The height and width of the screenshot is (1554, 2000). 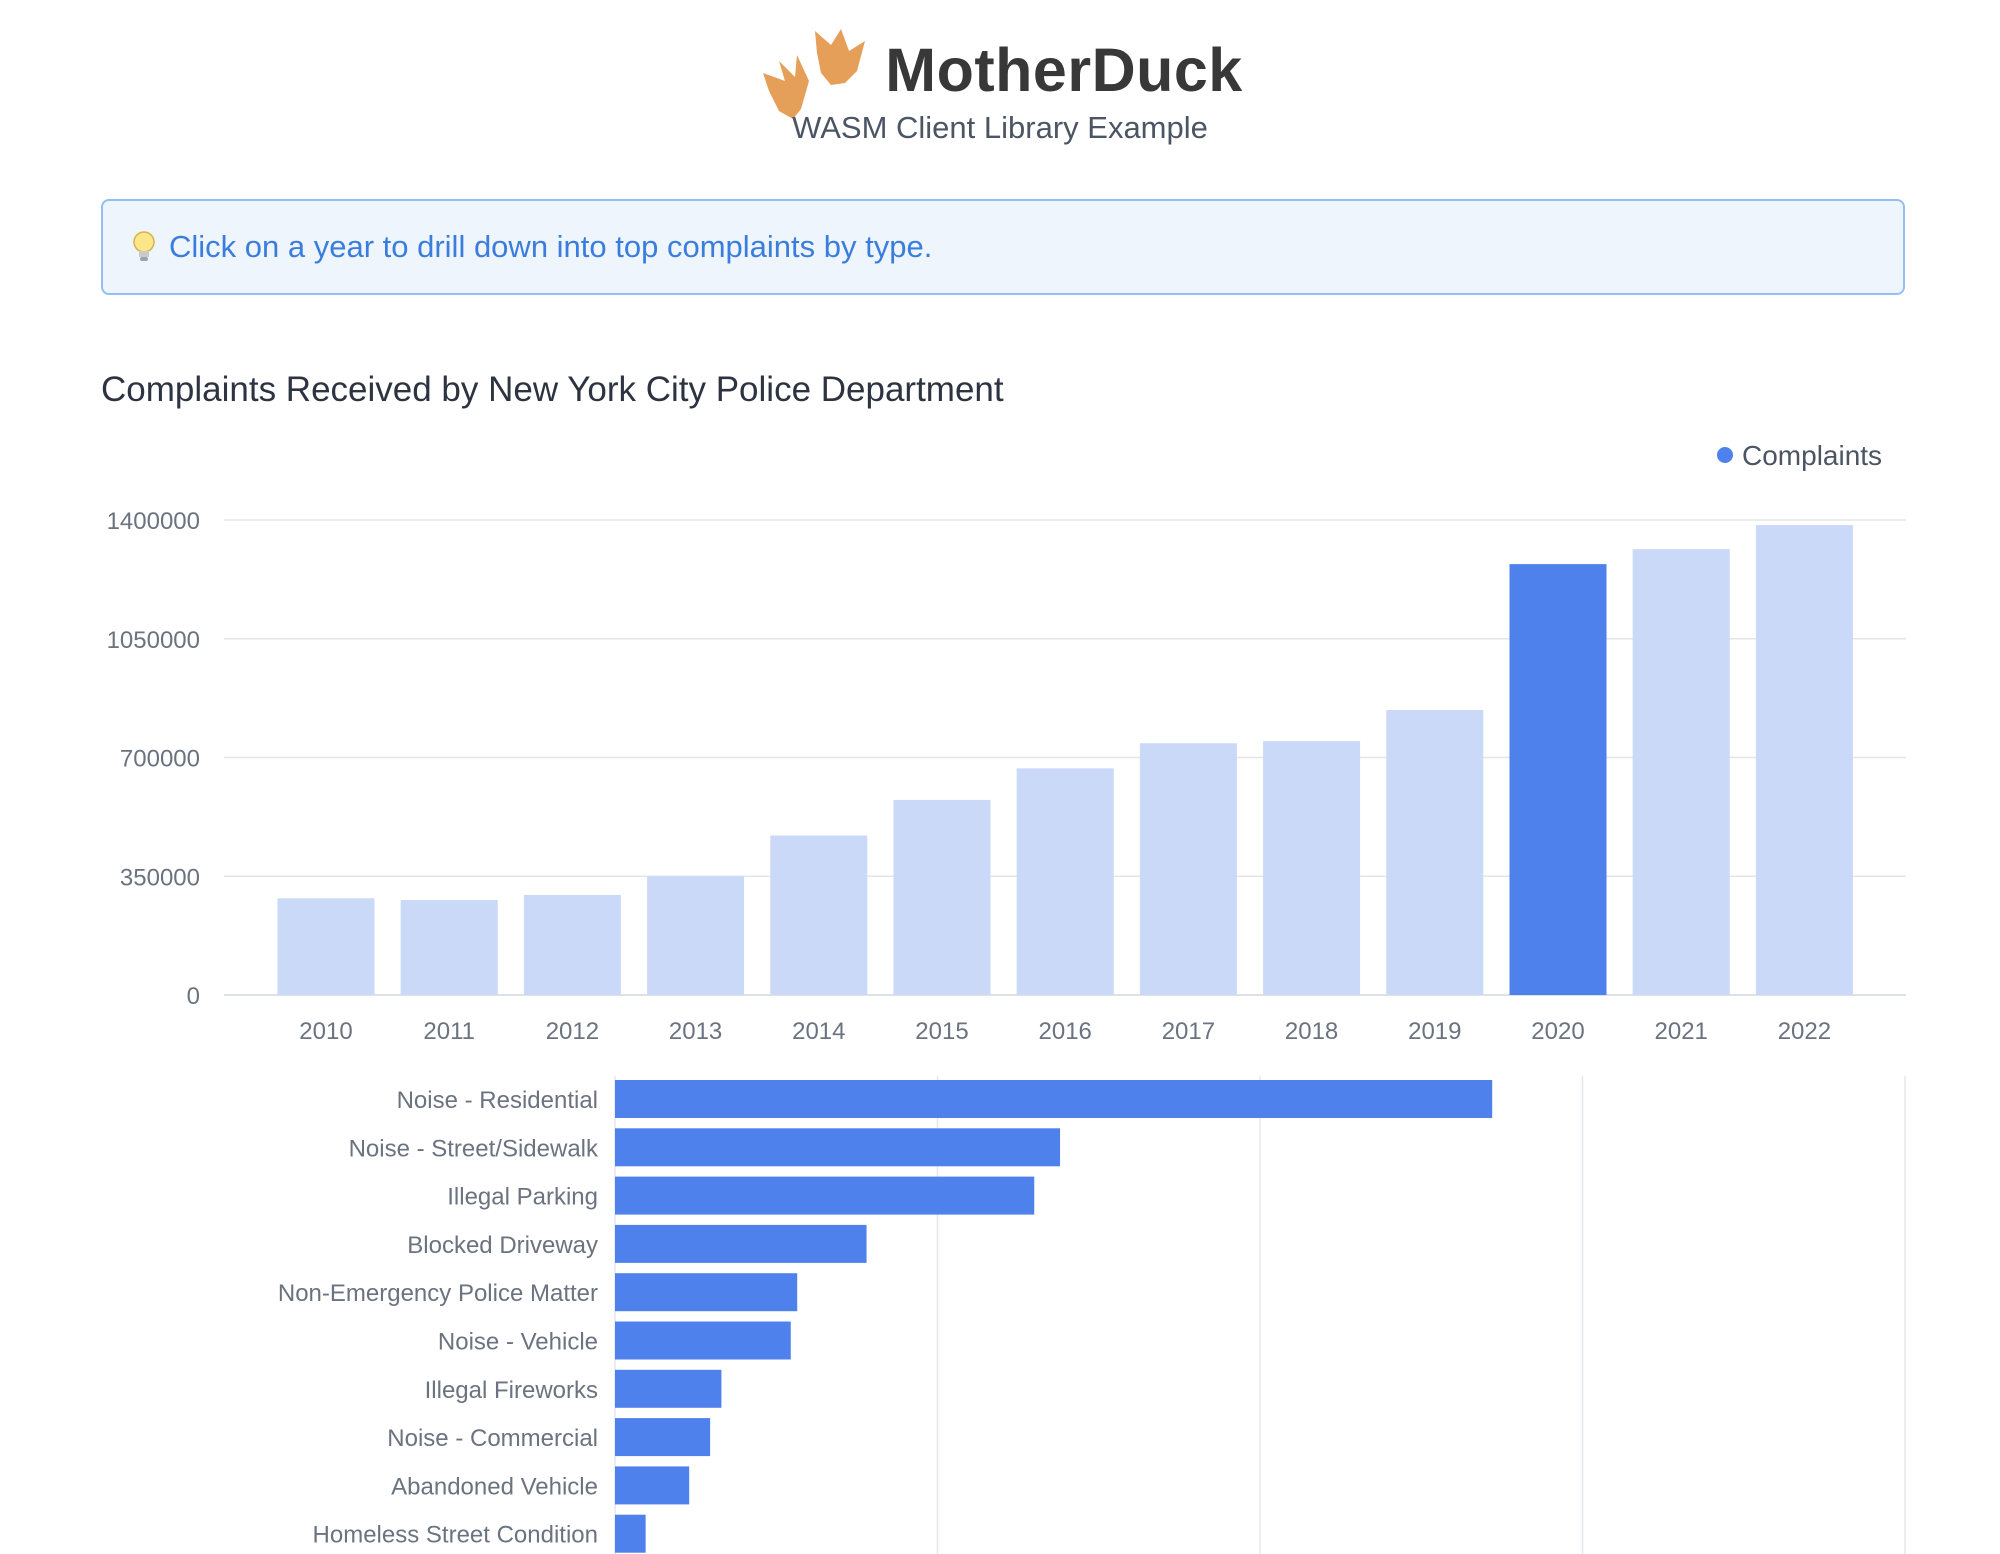 I want to click on category-label: Abandoned Vehicle, so click(x=494, y=1486).